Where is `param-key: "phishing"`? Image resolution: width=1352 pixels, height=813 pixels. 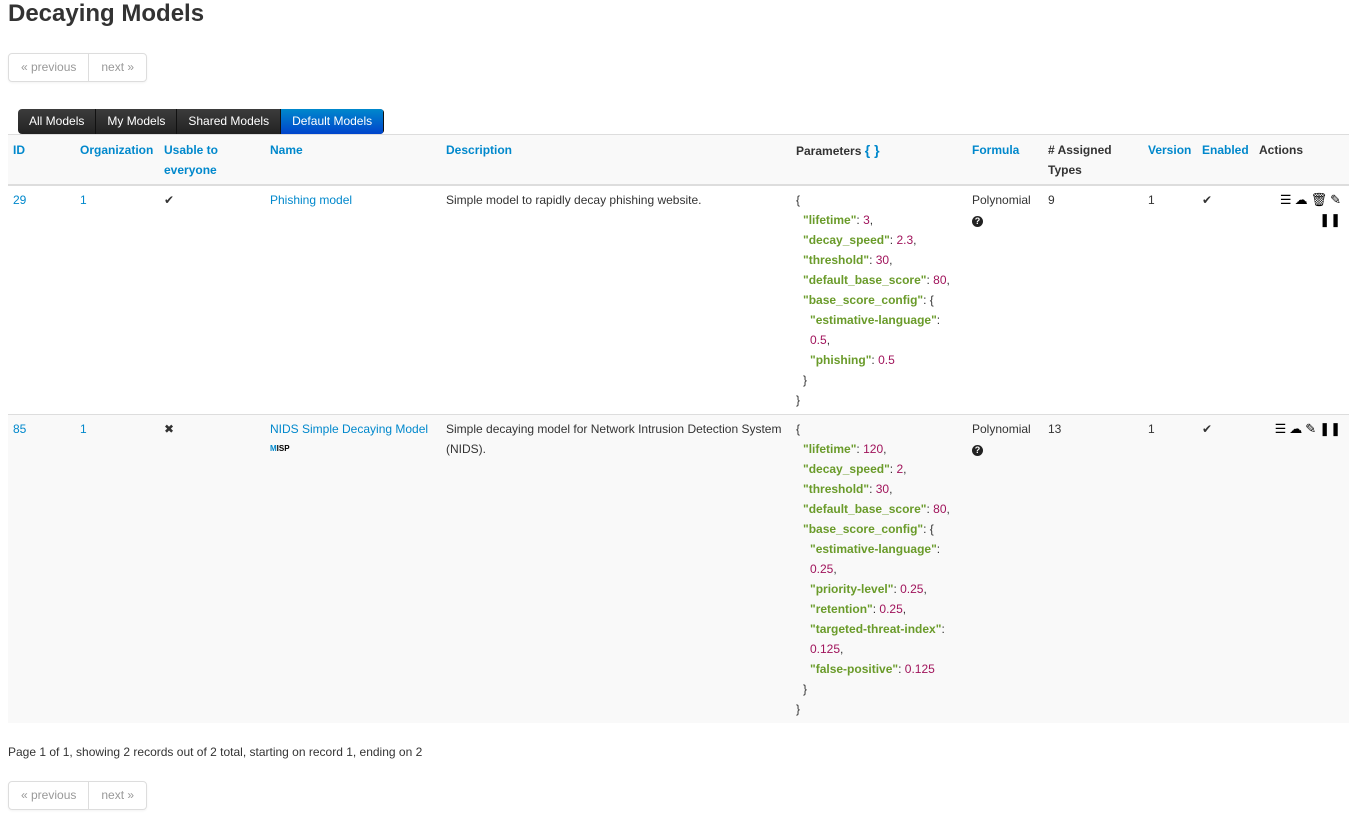
param-key: "phishing" is located at coordinates (841, 360).